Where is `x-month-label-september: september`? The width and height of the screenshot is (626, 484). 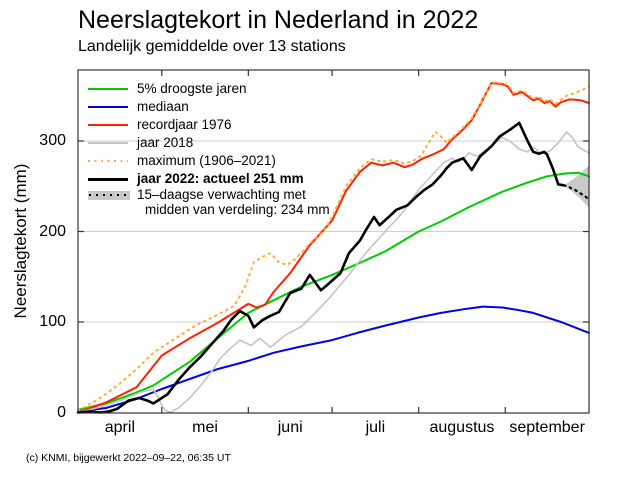
x-month-label-september: september is located at coordinates (547, 427).